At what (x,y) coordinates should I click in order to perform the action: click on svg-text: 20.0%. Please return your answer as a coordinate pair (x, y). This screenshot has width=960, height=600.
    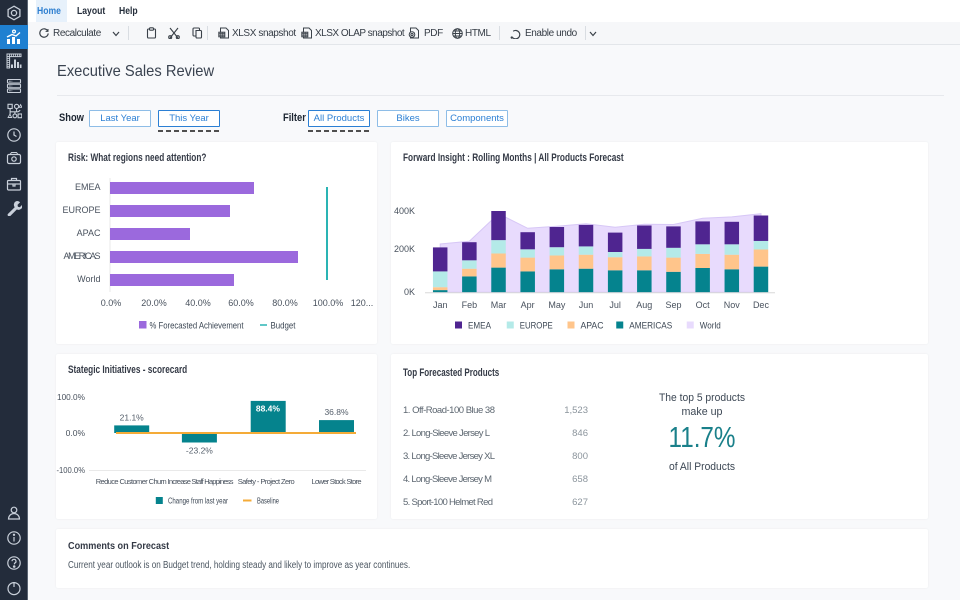
    Looking at the image, I should click on (154, 303).